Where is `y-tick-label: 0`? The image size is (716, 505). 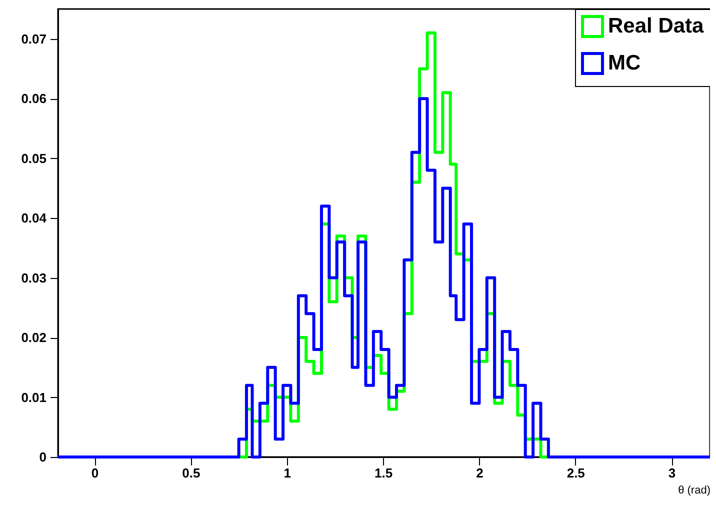
y-tick-label: 0 is located at coordinates (42, 457).